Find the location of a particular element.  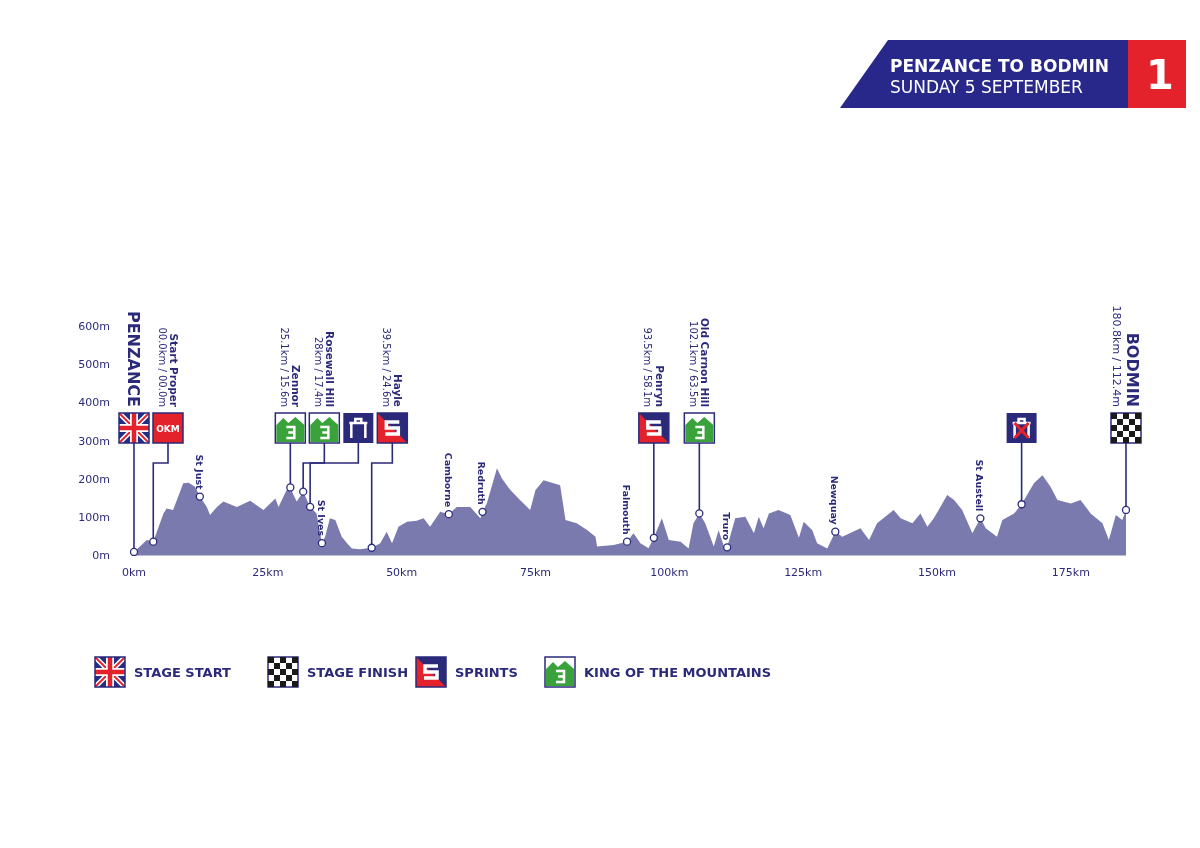

text: 1 is located at coordinates (1160, 75).